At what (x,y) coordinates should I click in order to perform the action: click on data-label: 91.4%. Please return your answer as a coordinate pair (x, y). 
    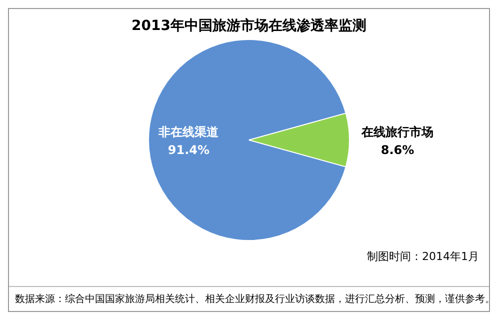
    Looking at the image, I should click on (189, 150).